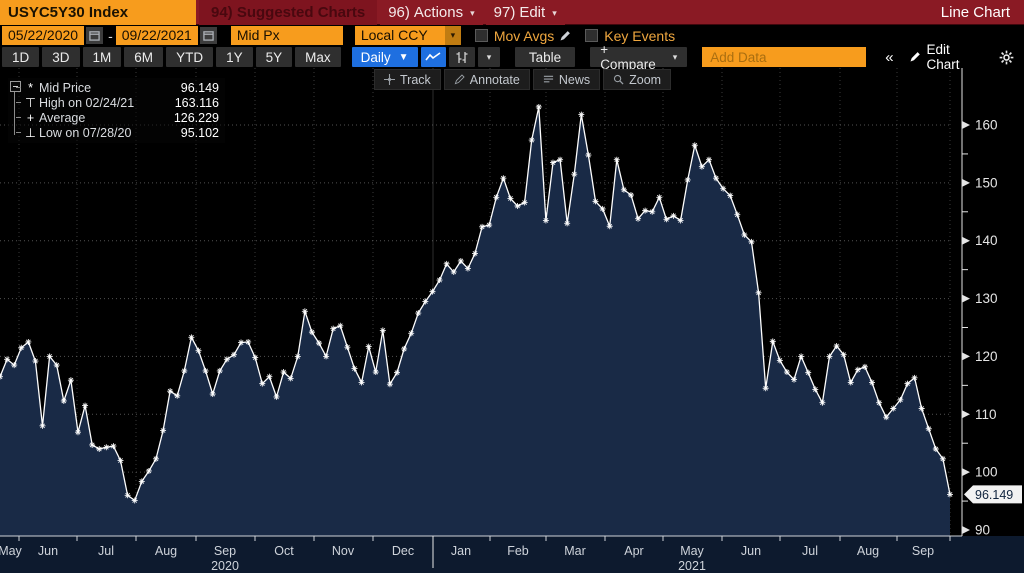 This screenshot has height=573, width=1024. Describe the element at coordinates (461, 551) in the screenshot. I see `svg-text: Jan` at that location.